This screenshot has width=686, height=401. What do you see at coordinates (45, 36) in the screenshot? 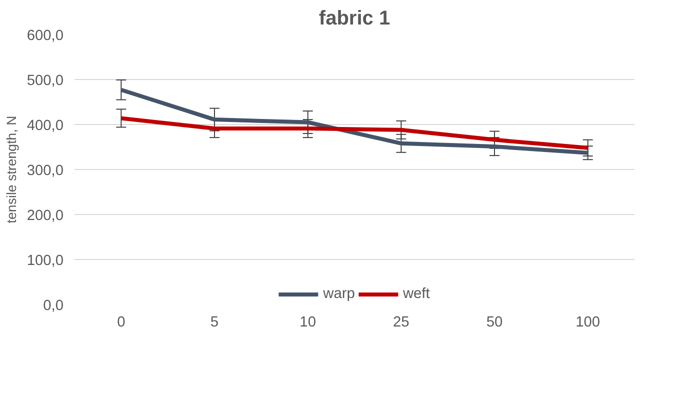
I see `y-tick-label: 600,0` at bounding box center [45, 36].